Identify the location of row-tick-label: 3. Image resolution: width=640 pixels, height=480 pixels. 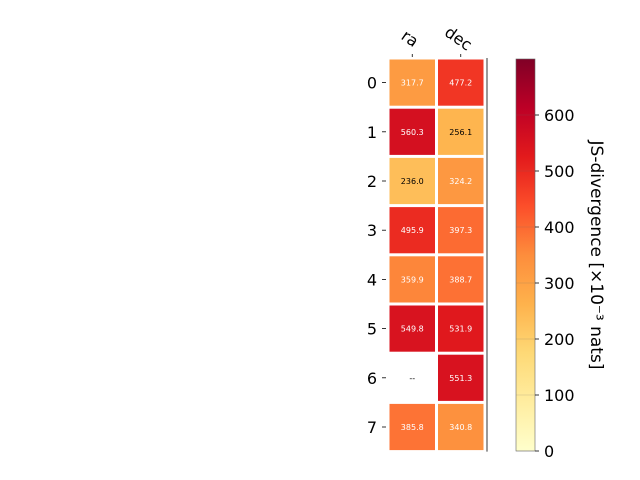
(372, 230).